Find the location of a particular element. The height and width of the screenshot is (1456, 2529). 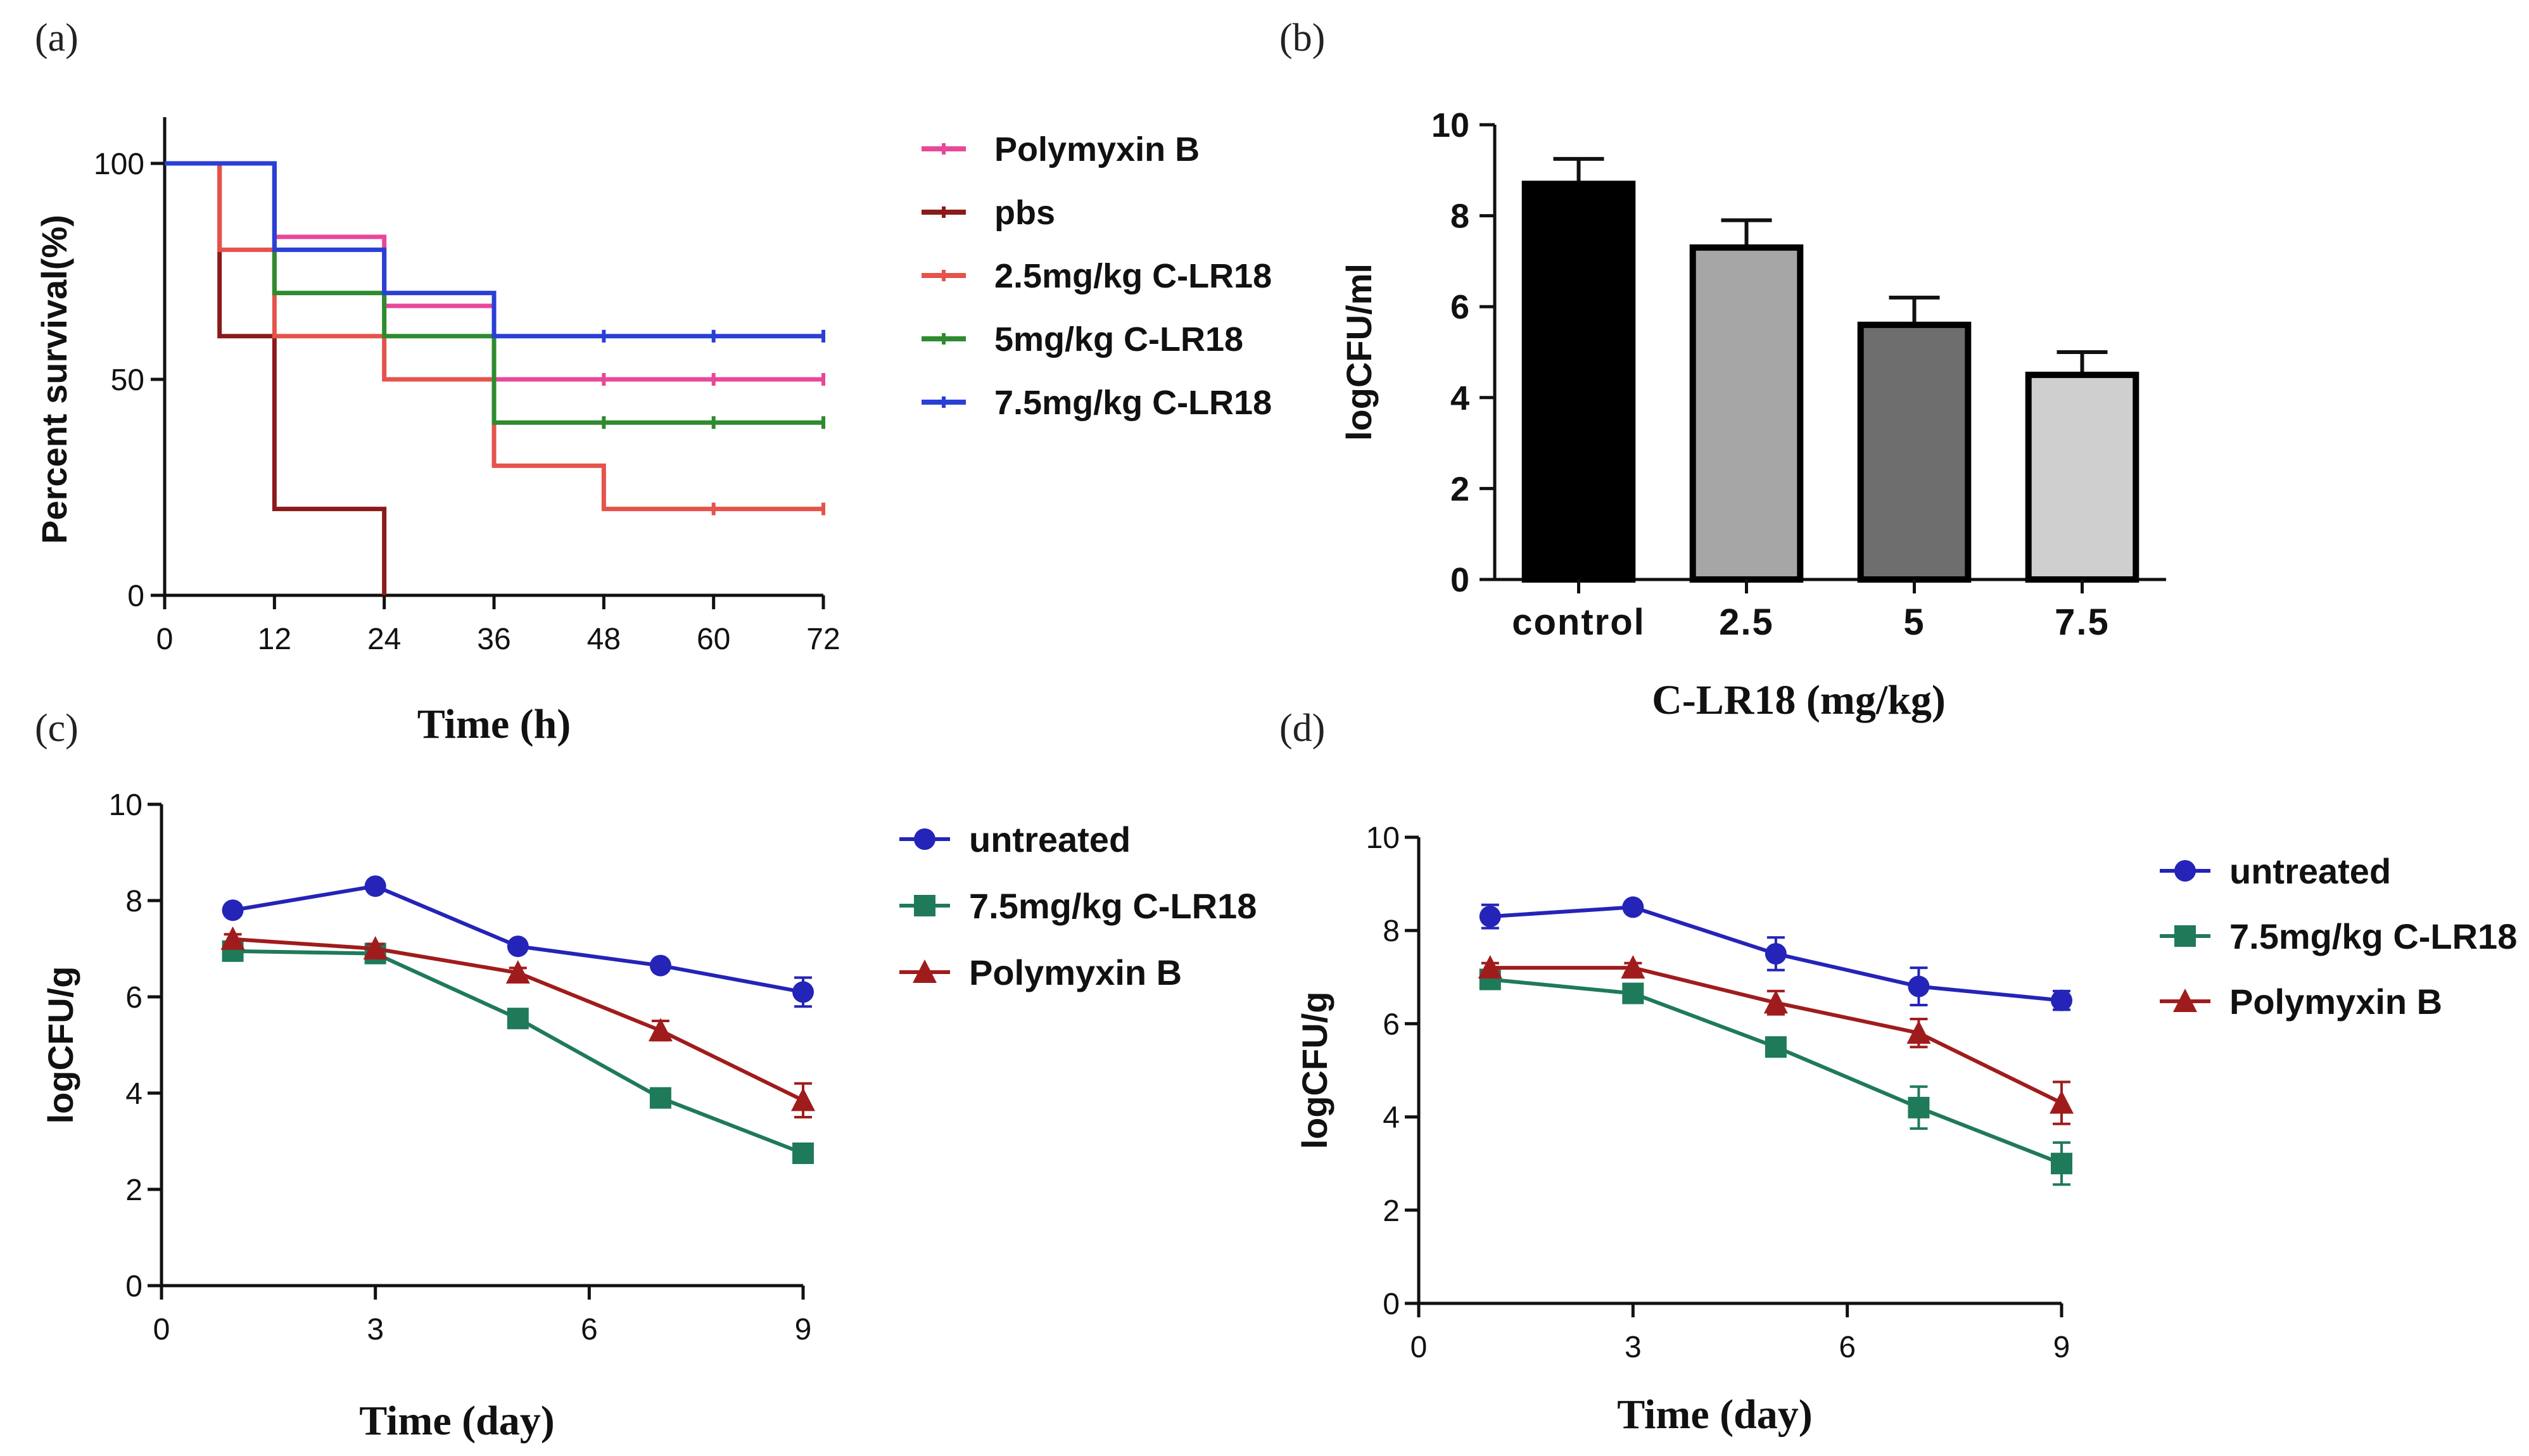

x-tick-label: 24 is located at coordinates (384, 639).